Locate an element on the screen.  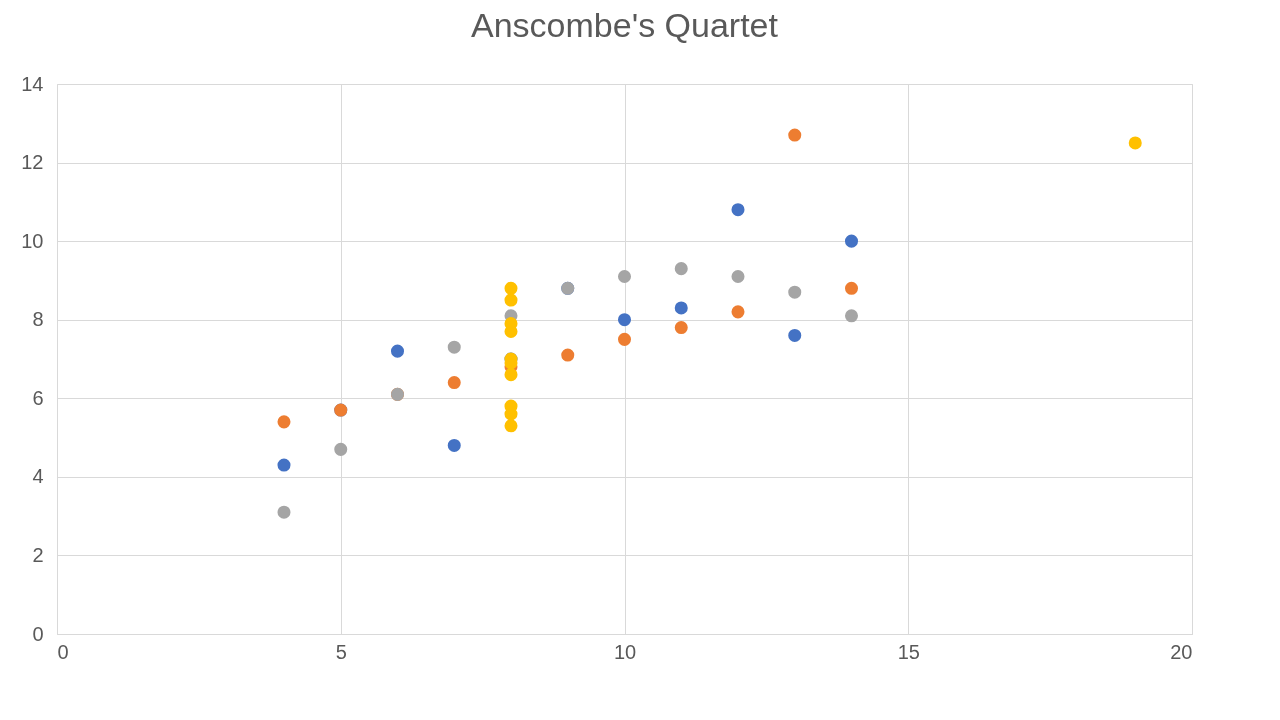
y-tick-label: 0 is located at coordinates (38, 633).